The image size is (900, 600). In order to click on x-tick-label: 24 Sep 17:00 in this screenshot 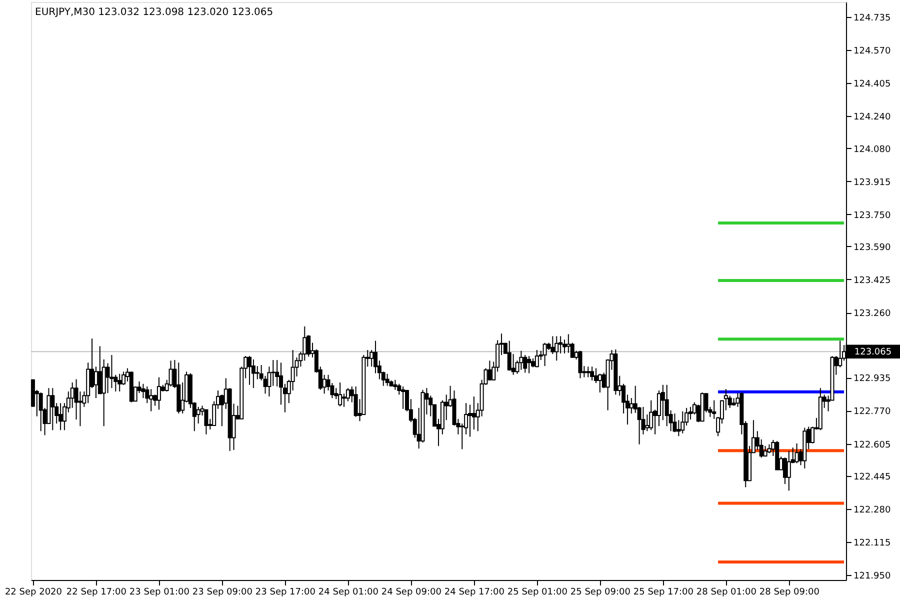, I will do `click(474, 593)`.